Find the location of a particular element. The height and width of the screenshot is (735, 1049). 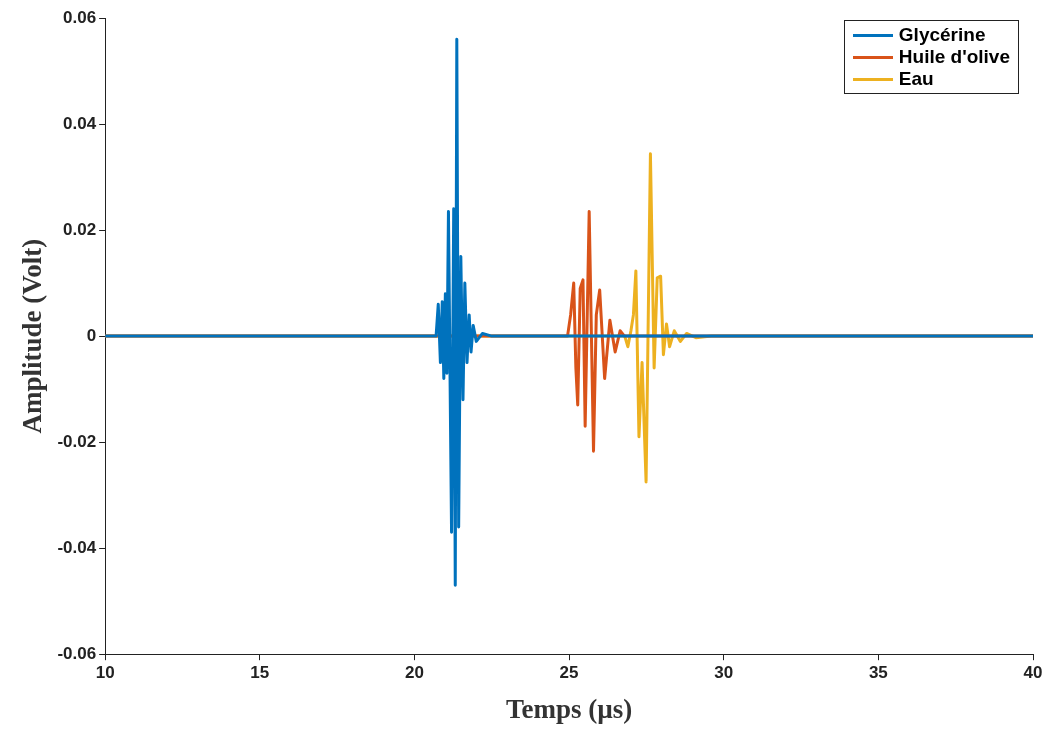

x-tick-label: 25 is located at coordinates (569, 673).